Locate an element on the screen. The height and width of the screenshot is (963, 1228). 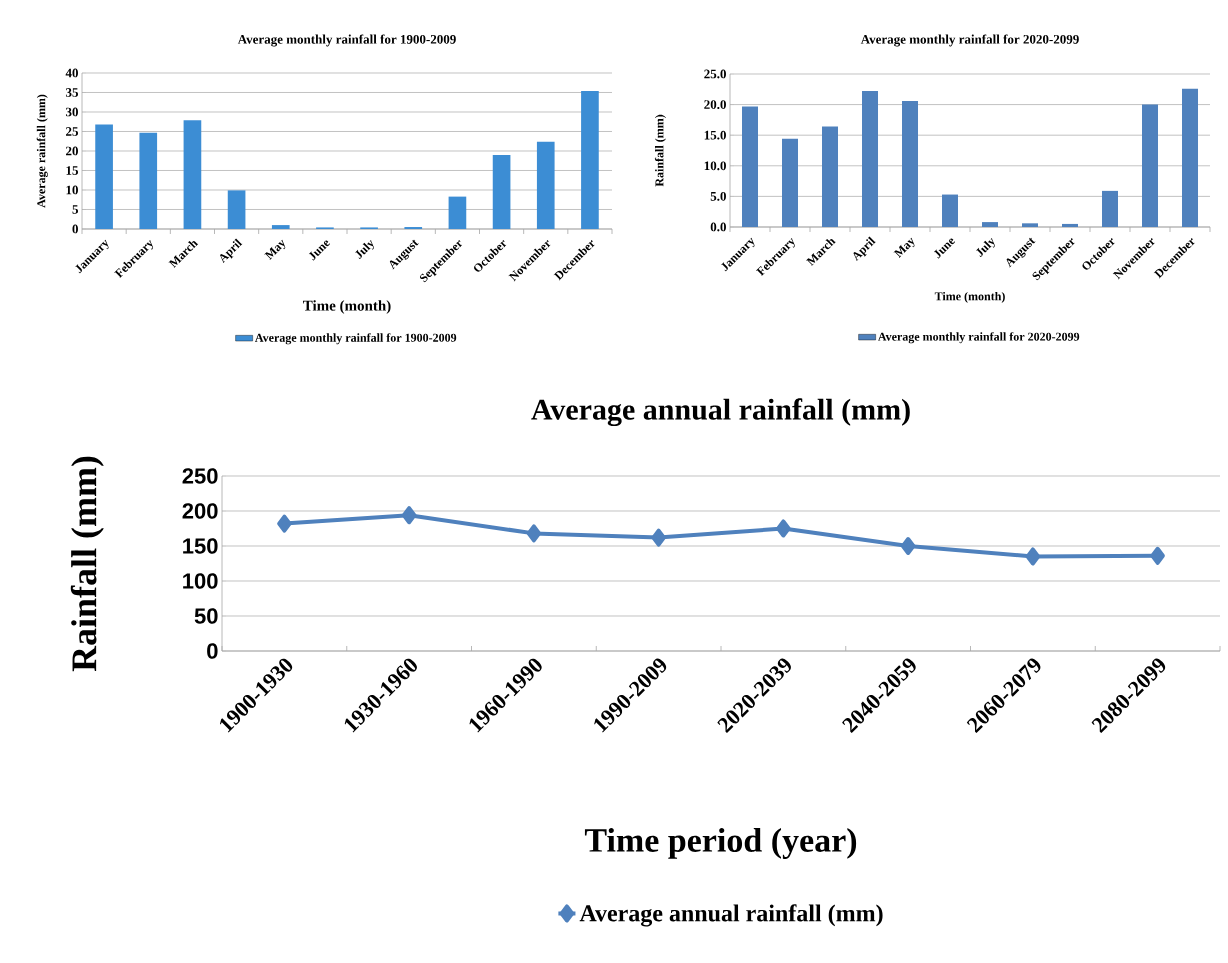
y-tick-label: 100 is located at coordinates (200, 581).